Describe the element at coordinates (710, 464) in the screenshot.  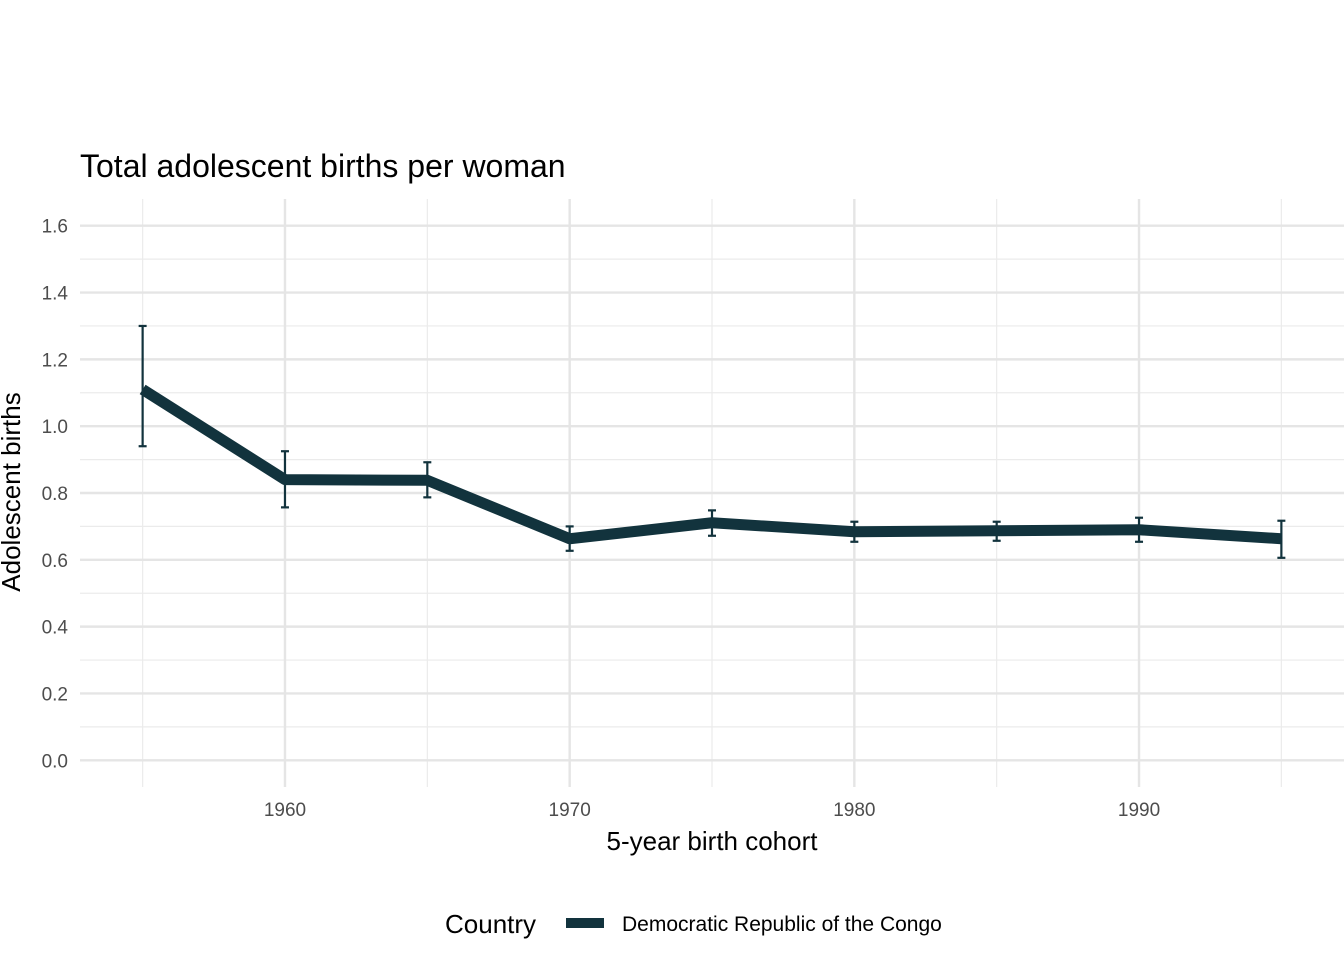
I see `series-line` at that location.